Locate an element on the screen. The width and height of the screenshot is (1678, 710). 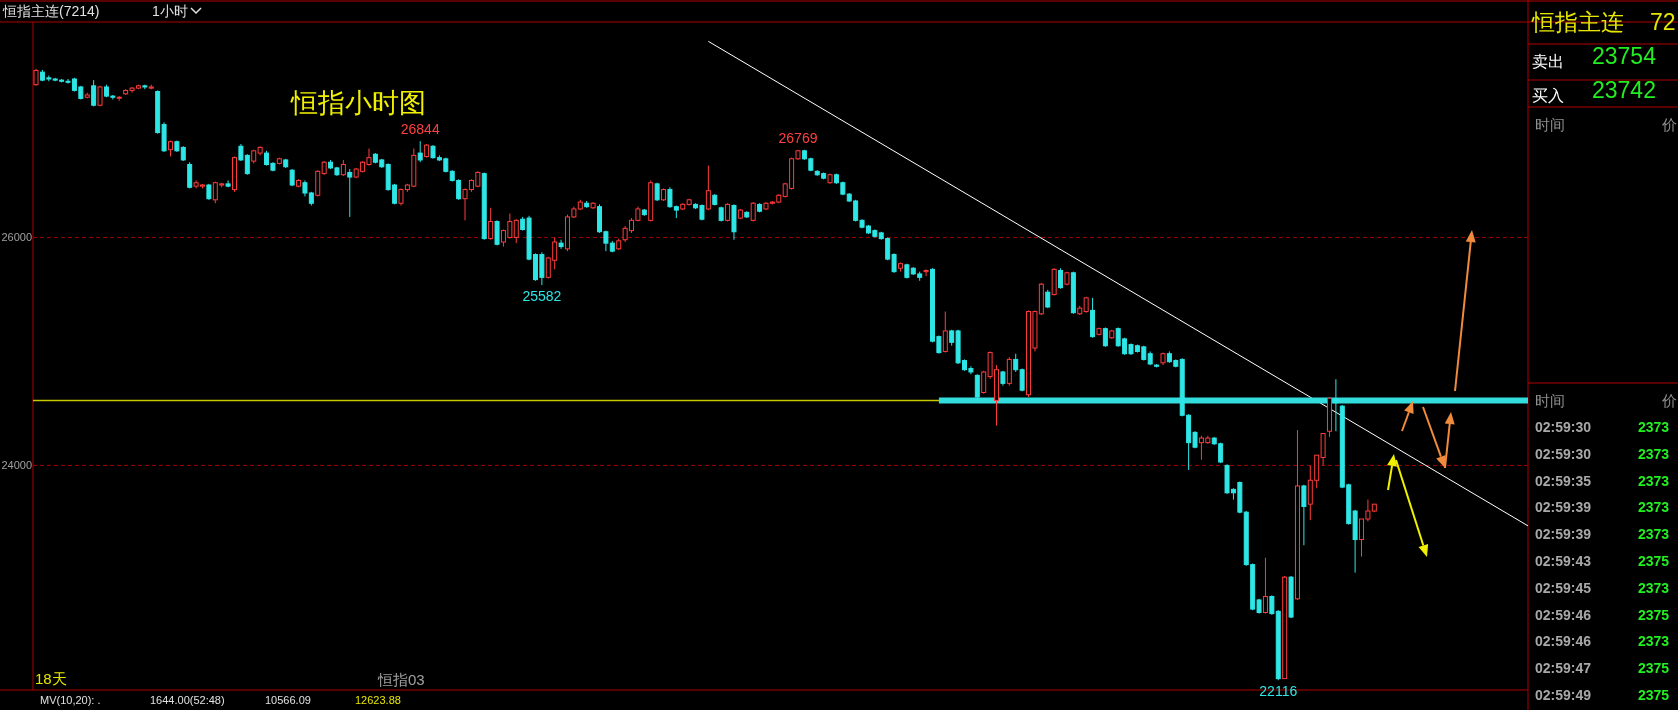
text: 02:59:45 is located at coordinates (1563, 587).